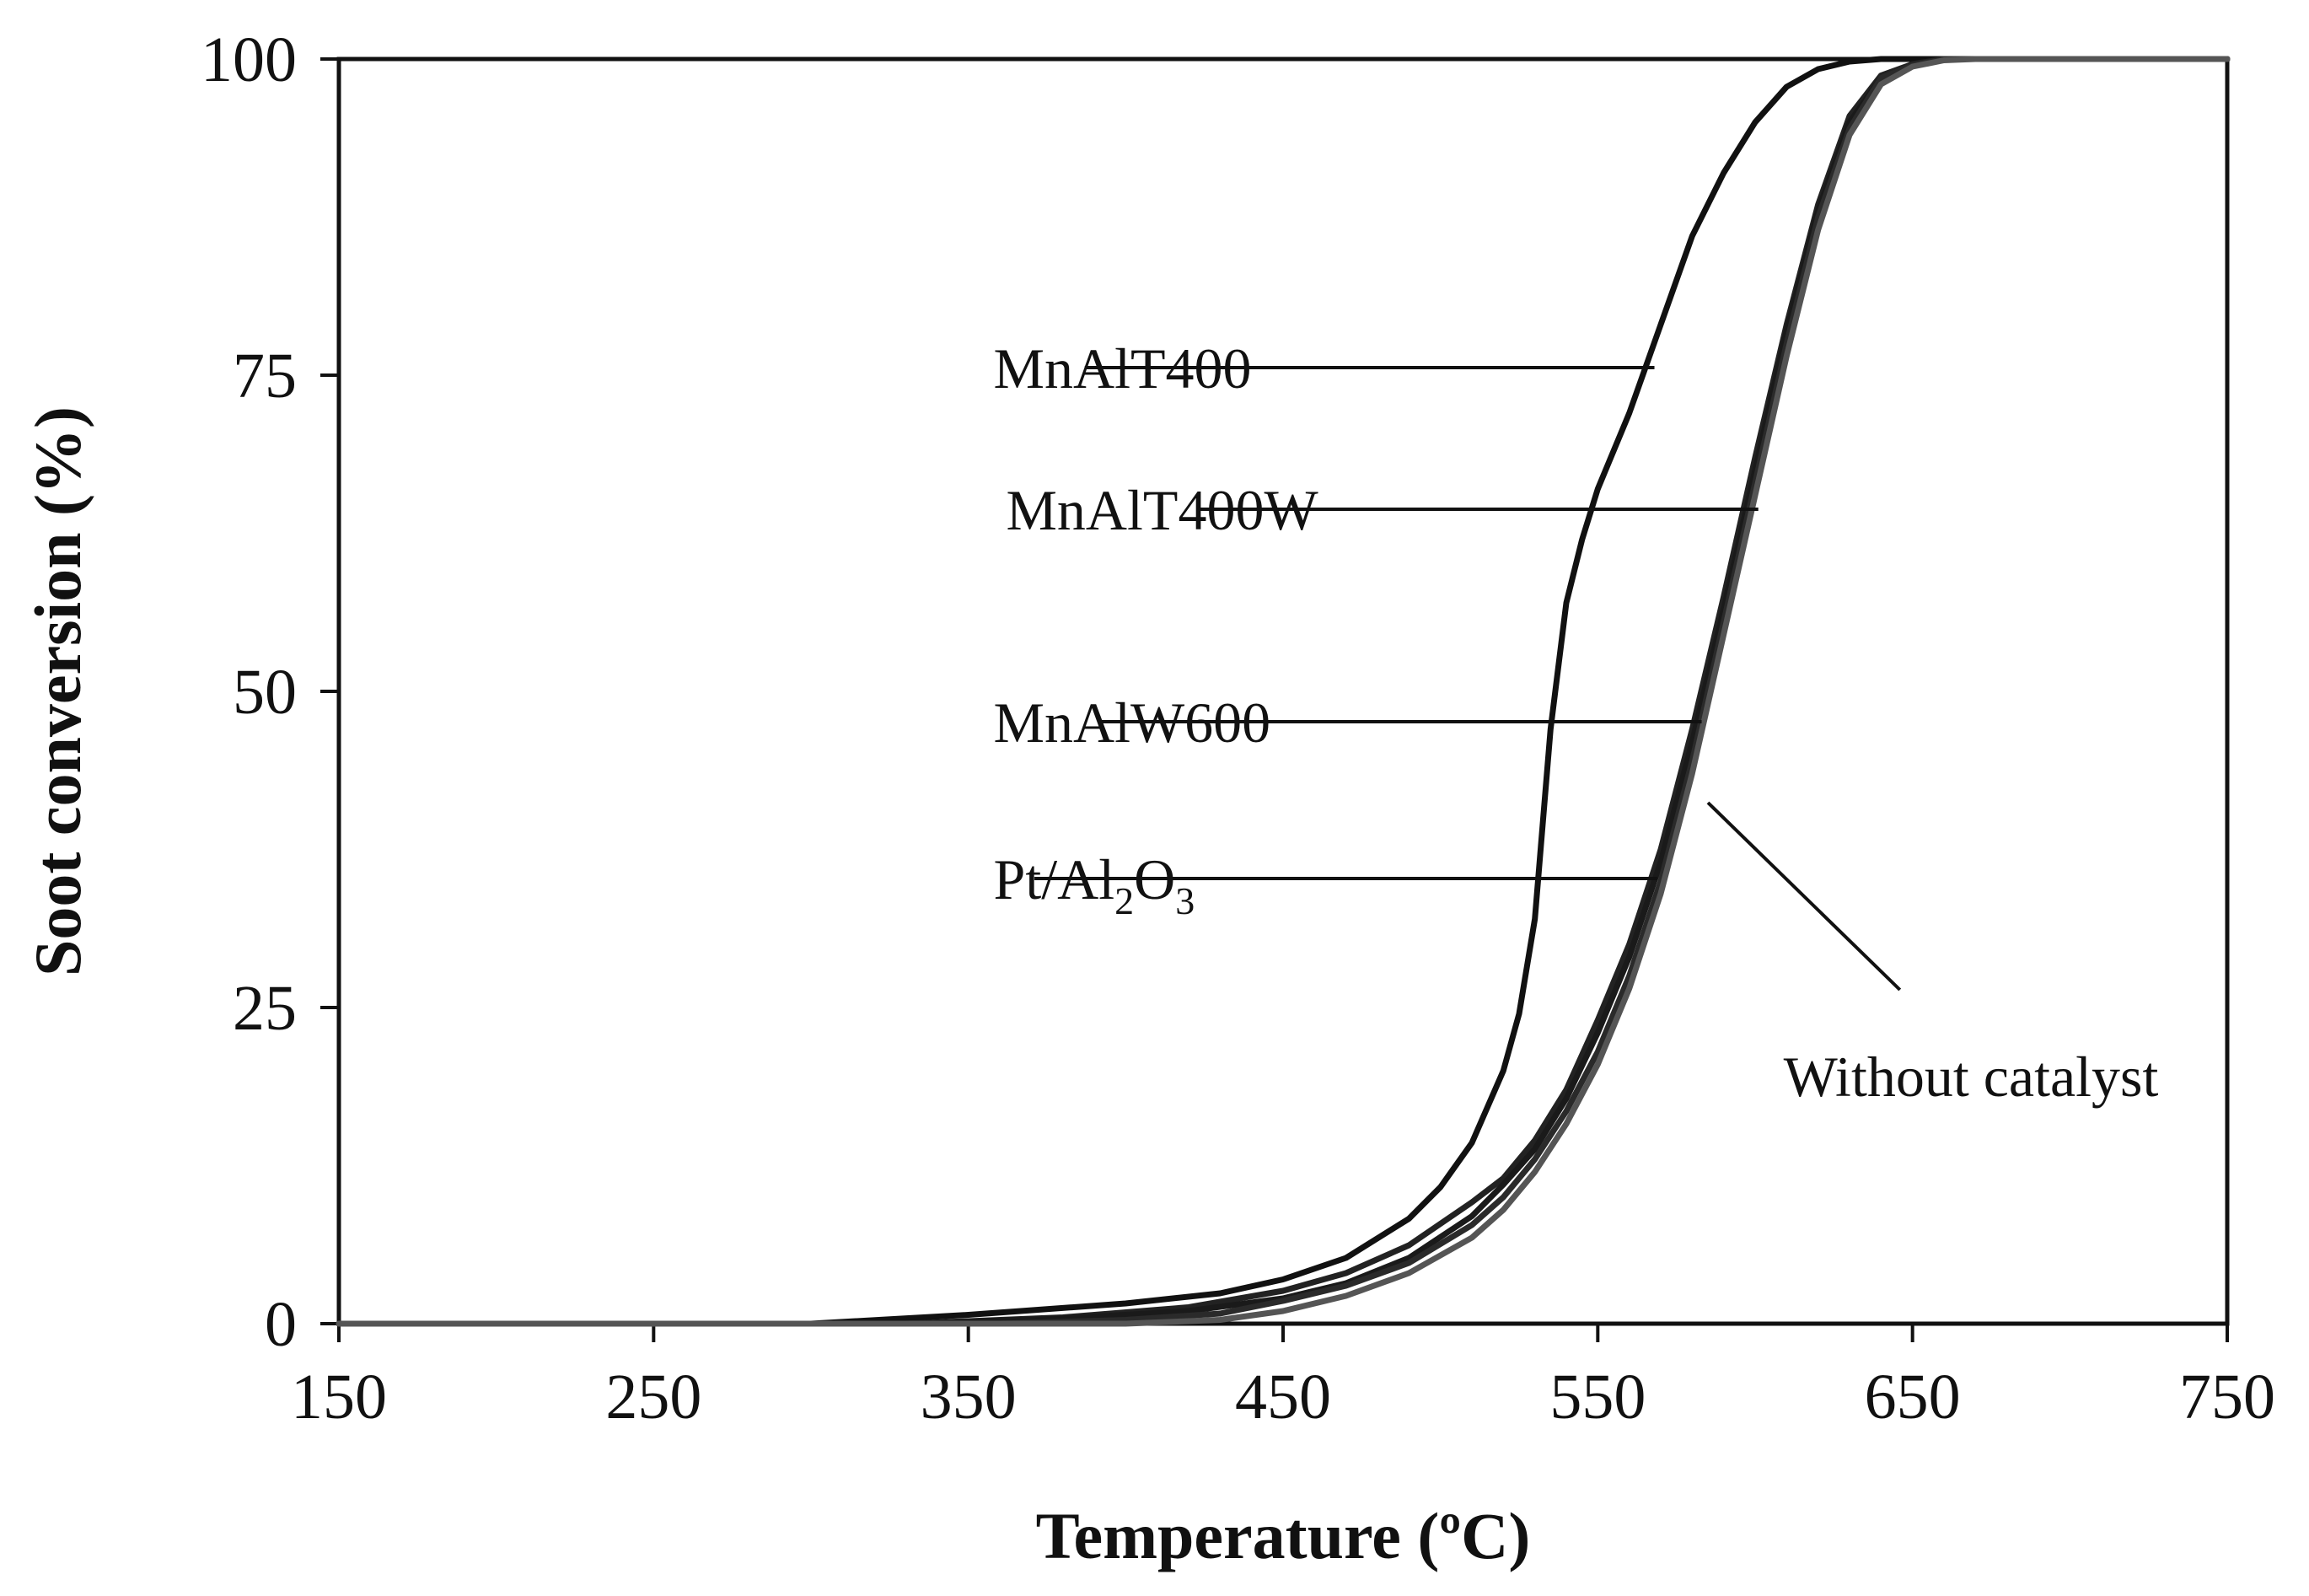  Describe the element at coordinates (2227, 1397) in the screenshot. I see `x-tick-label-750: 750` at that location.